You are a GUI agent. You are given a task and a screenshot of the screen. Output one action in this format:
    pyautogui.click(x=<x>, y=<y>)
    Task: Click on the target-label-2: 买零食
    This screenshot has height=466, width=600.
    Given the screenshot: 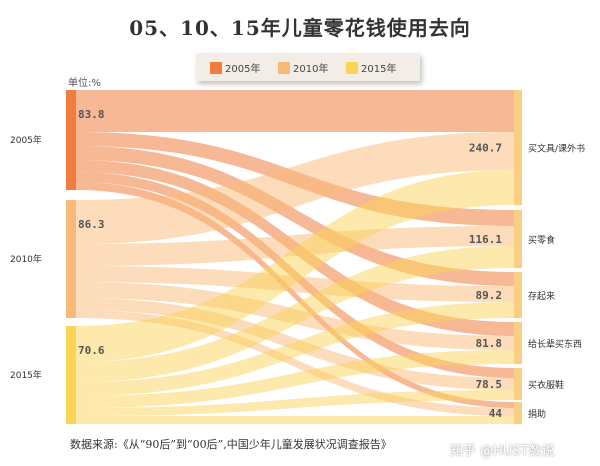 What is the action you would take?
    pyautogui.click(x=541, y=240)
    